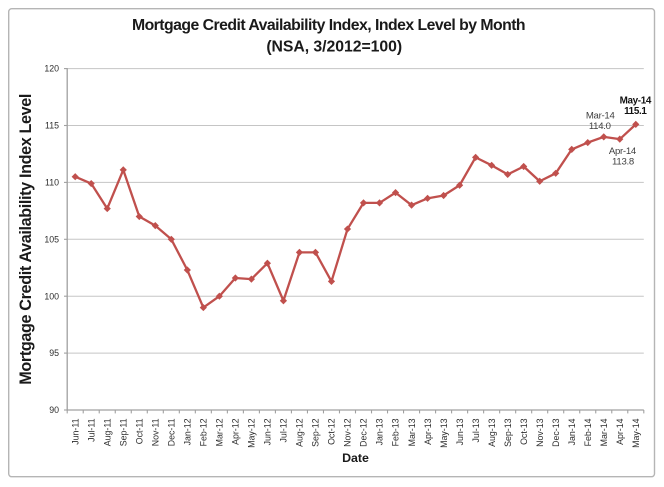 This screenshot has height=487, width=664. I want to click on svg-text: Jun-11, so click(75, 431).